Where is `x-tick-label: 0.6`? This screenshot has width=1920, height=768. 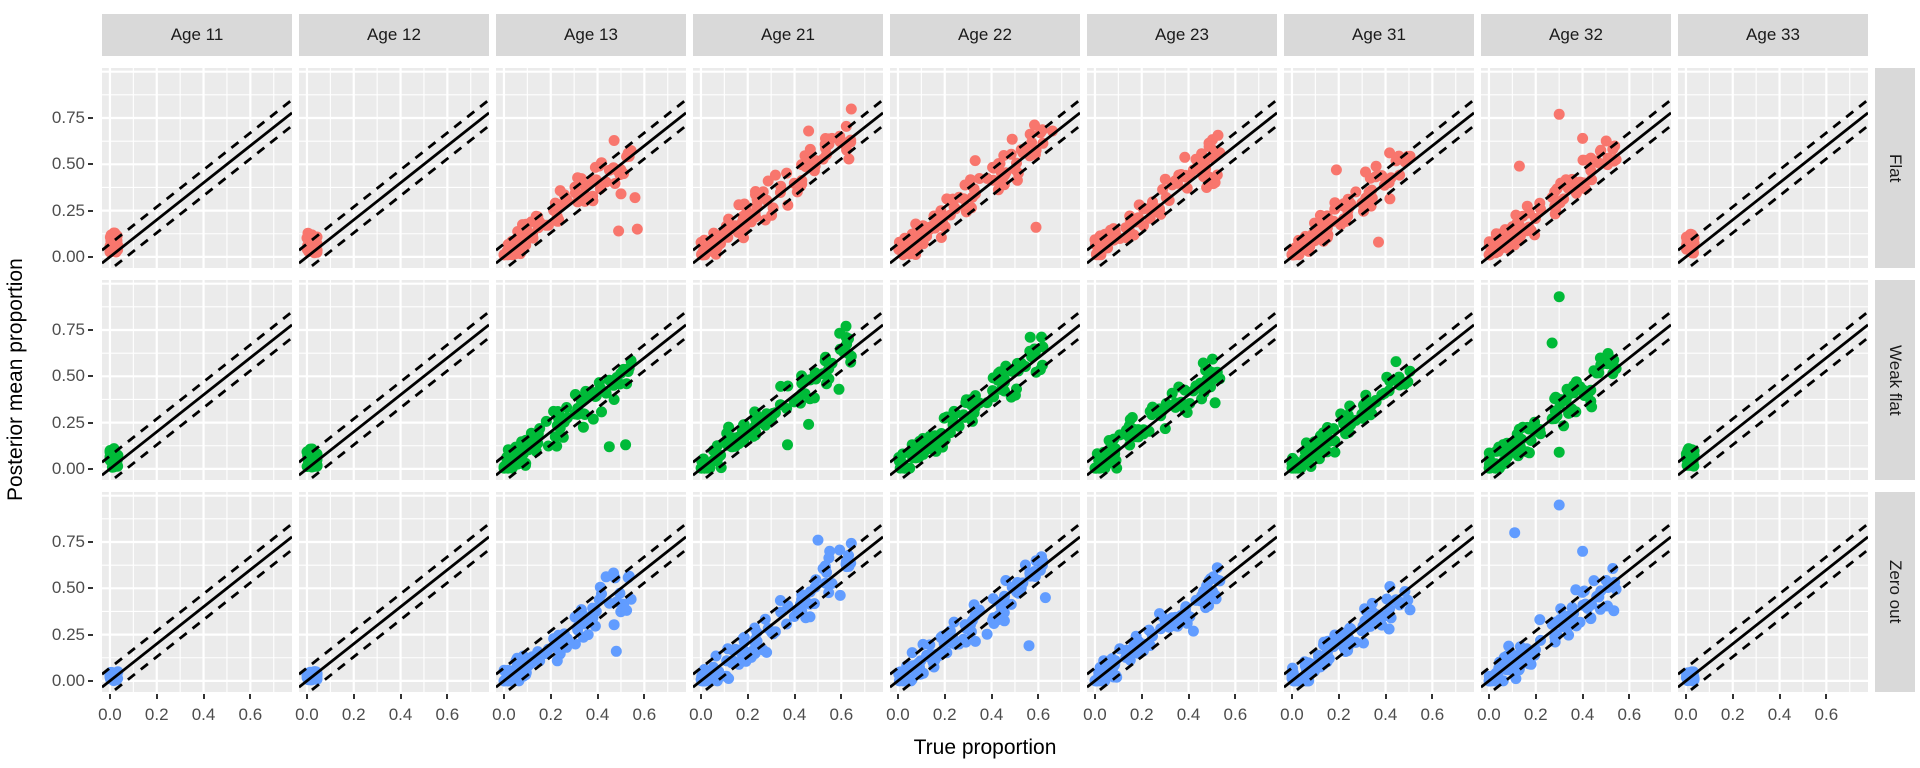 x-tick-label: 0.6 is located at coordinates (1432, 714).